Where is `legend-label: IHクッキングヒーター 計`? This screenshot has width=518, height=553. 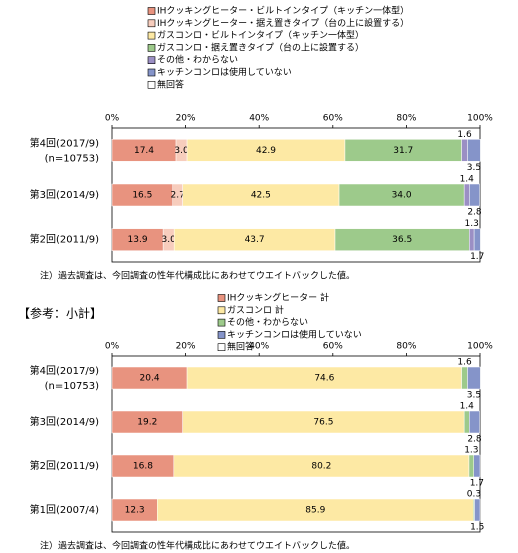
legend-label: IHクッキングヒーター 計 is located at coordinates (278, 298).